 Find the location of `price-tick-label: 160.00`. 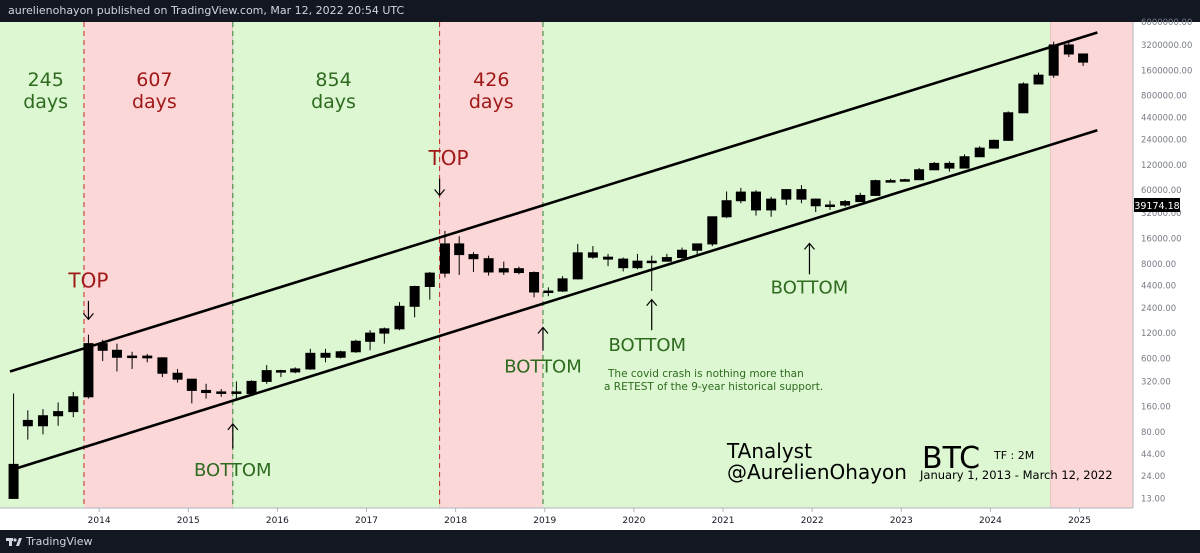

price-tick-label: 160.00 is located at coordinates (1156, 408).